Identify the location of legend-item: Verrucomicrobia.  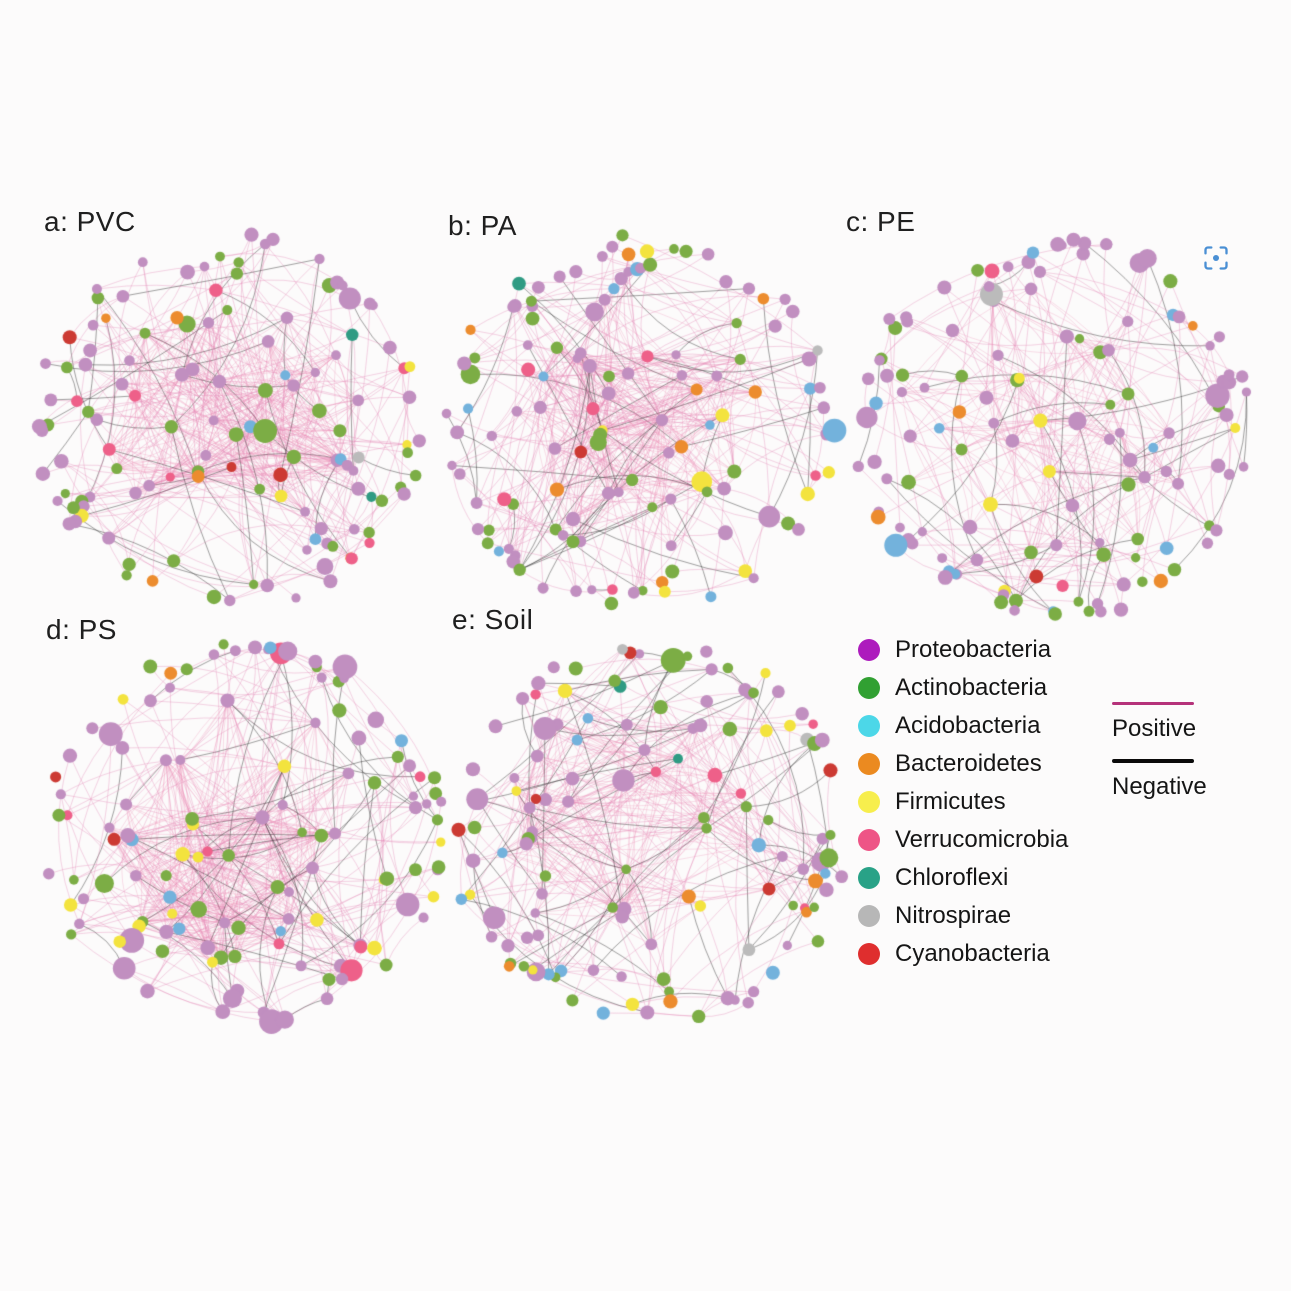
(988, 840).